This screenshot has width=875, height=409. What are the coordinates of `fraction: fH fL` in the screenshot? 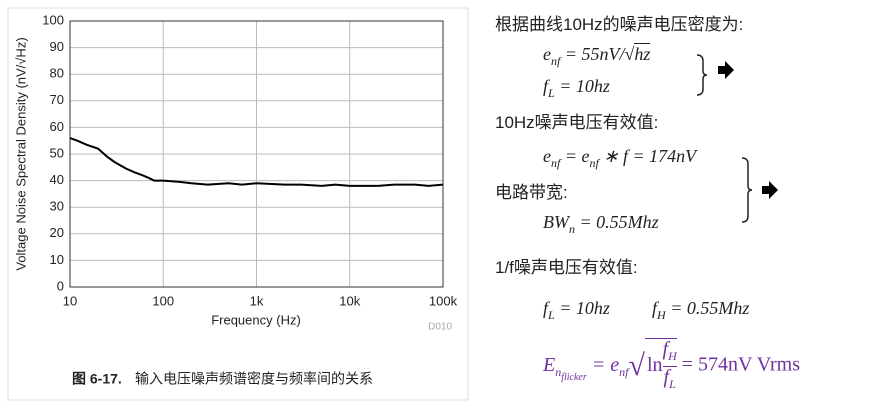 It's located at (669, 366).